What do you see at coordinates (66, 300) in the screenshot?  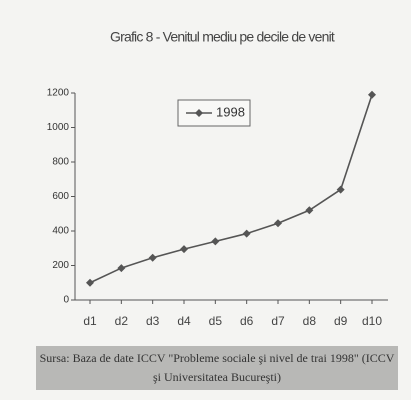 I see `y-tick-label: 0` at bounding box center [66, 300].